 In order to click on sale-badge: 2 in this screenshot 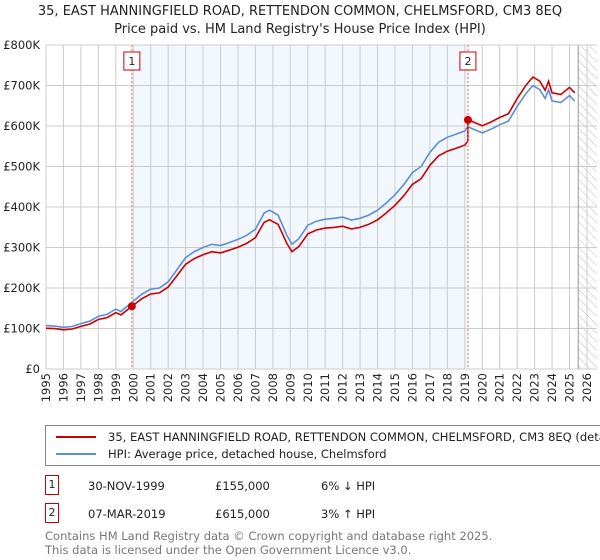, I will do `click(52, 513)`.